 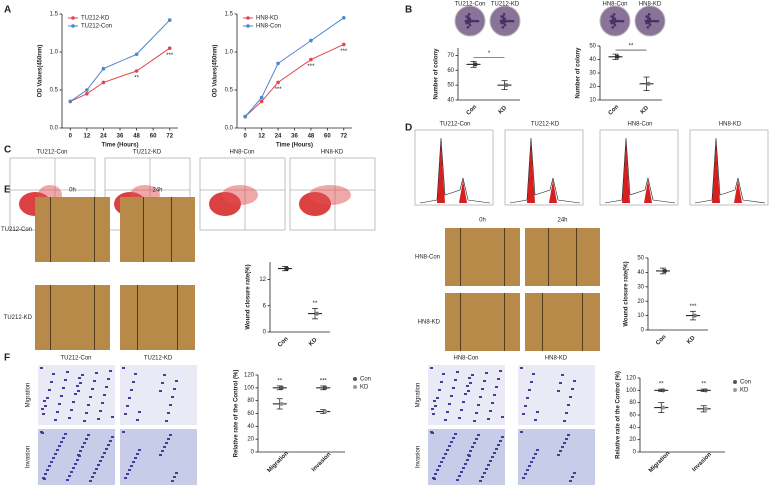 What do you see at coordinates (450, 71) in the screenshot?
I see `y-tick-label: 60` at bounding box center [450, 71].